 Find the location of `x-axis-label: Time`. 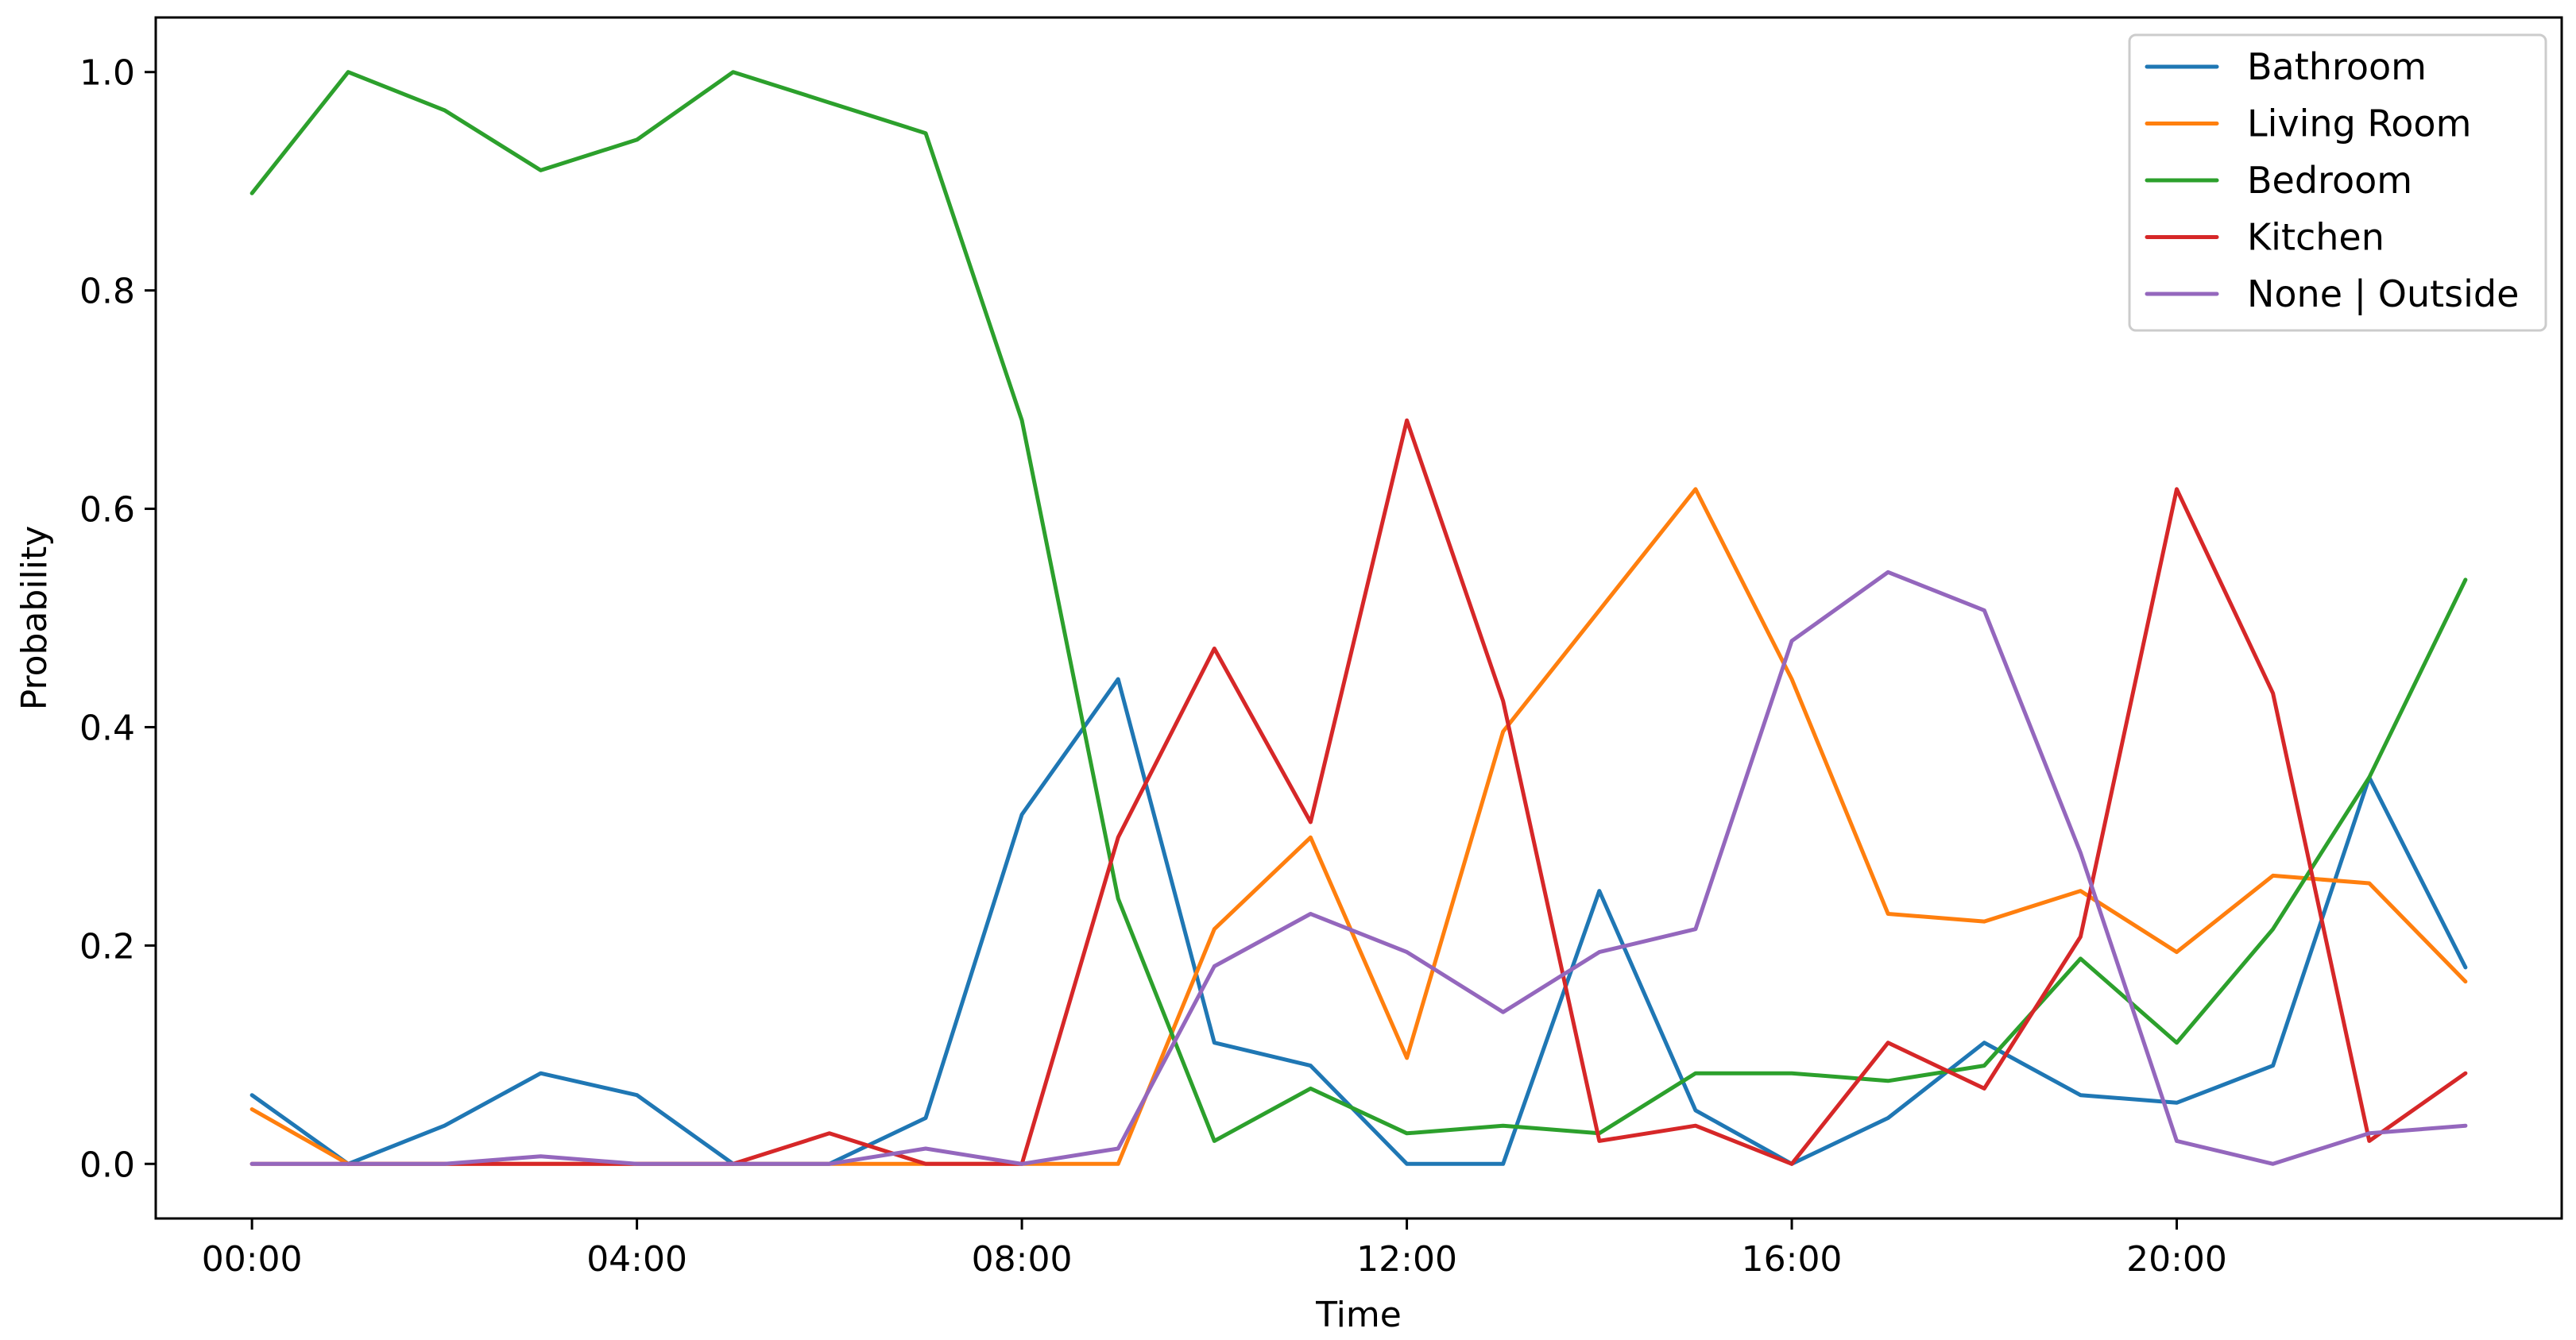

x-axis-label: Time is located at coordinates (1358, 1315).